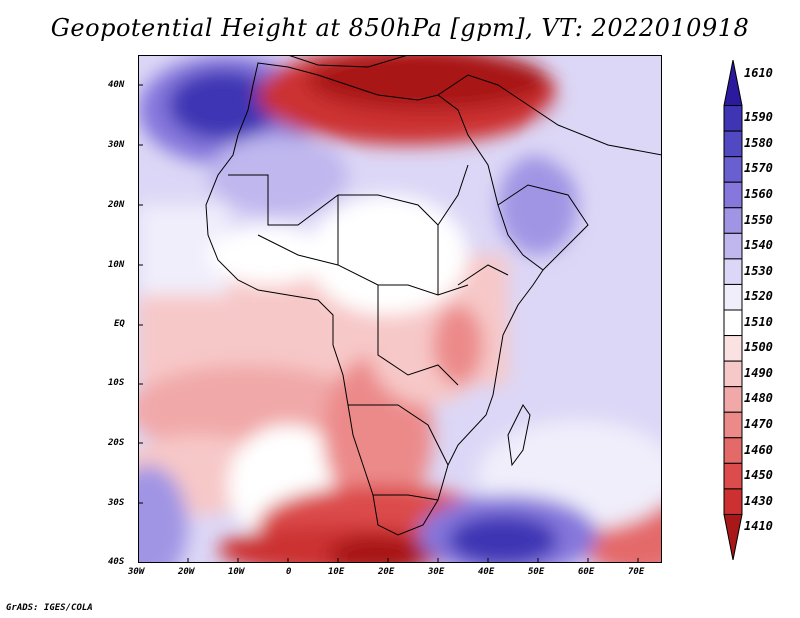  I want to click on lat-label: 40N, so click(116, 85).